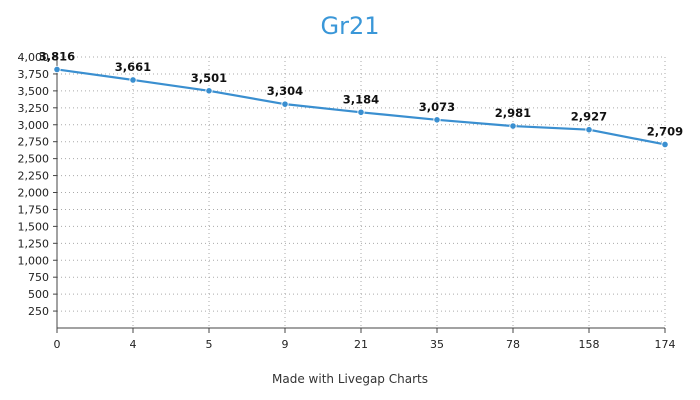 The height and width of the screenshot is (400, 700). I want to click on data-label: 3,661, so click(133, 67).